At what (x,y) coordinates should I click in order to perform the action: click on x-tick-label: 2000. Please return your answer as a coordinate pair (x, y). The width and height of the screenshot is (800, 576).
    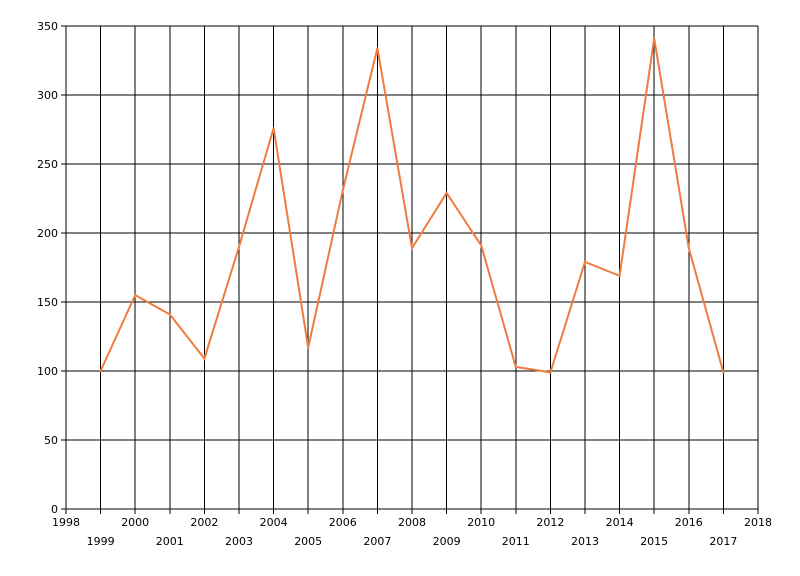
    Looking at the image, I should click on (135, 522).